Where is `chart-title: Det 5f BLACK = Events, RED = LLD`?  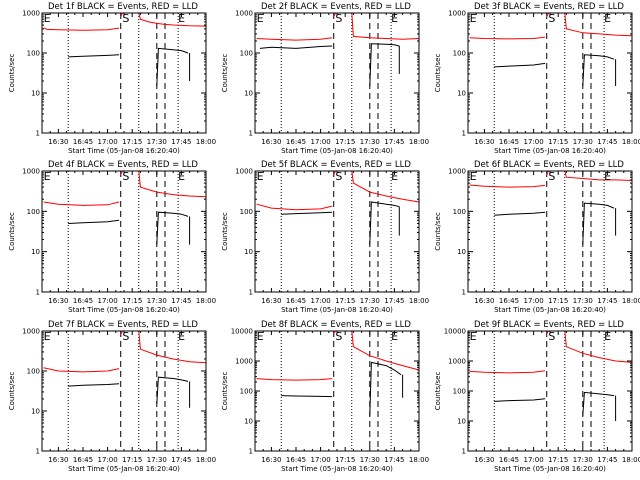
chart-title: Det 5f BLACK = Events, RED = LLD is located at coordinates (336, 165).